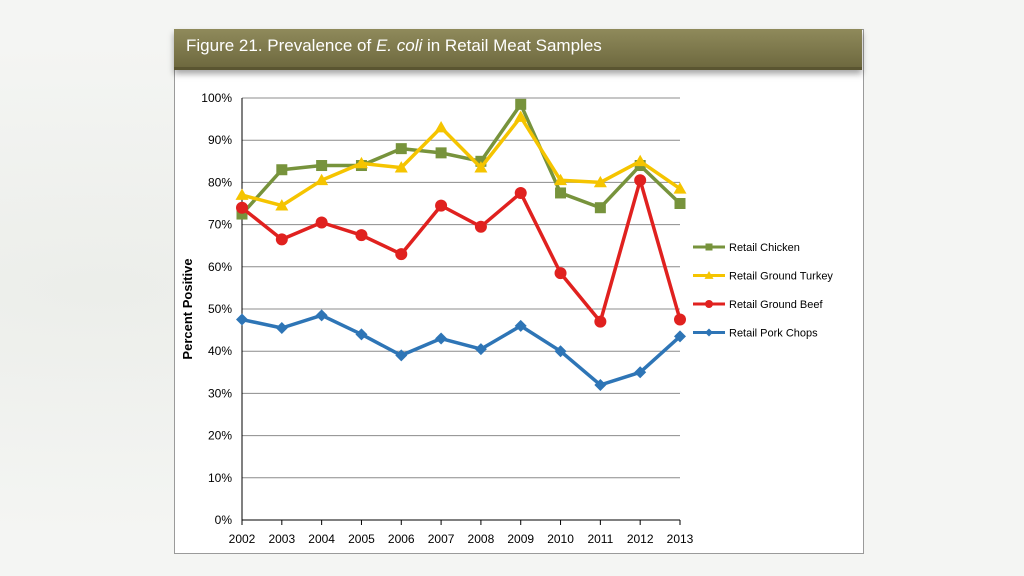 The image size is (1024, 576). What do you see at coordinates (220, 267) in the screenshot?
I see `y-tick-label: 60%` at bounding box center [220, 267].